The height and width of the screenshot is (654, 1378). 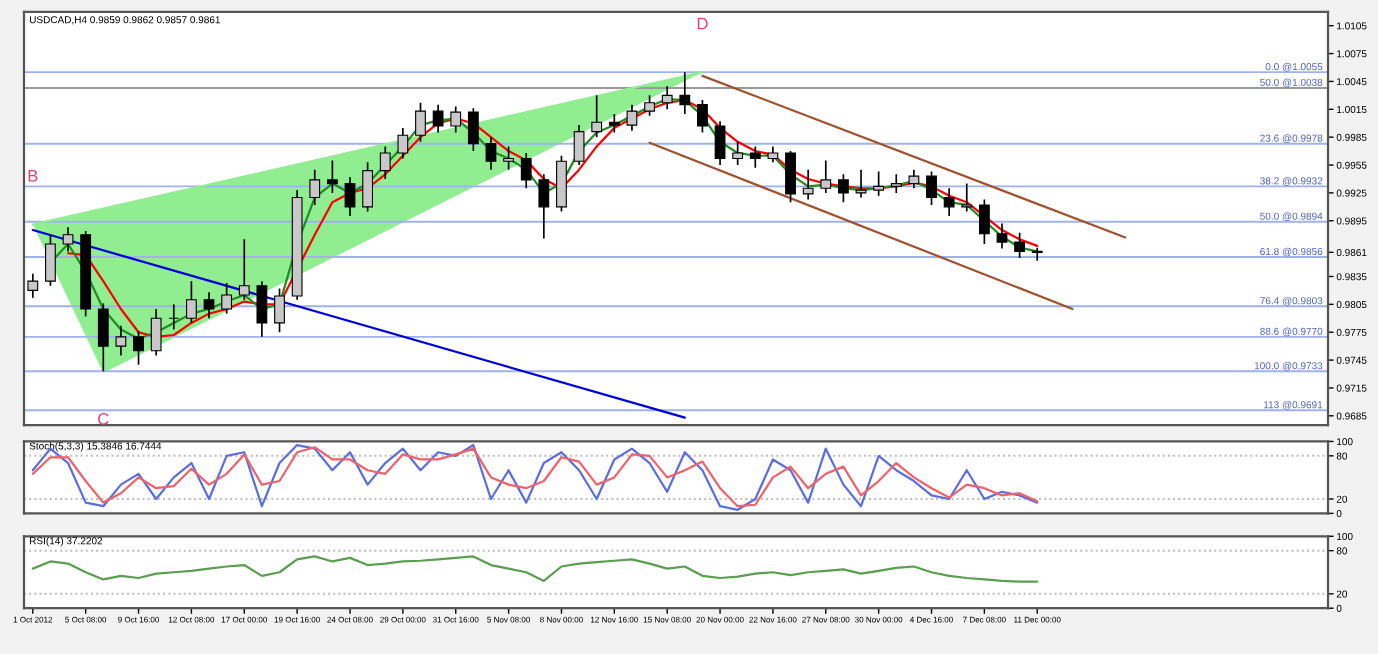 I want to click on annotation: C, so click(x=103, y=418).